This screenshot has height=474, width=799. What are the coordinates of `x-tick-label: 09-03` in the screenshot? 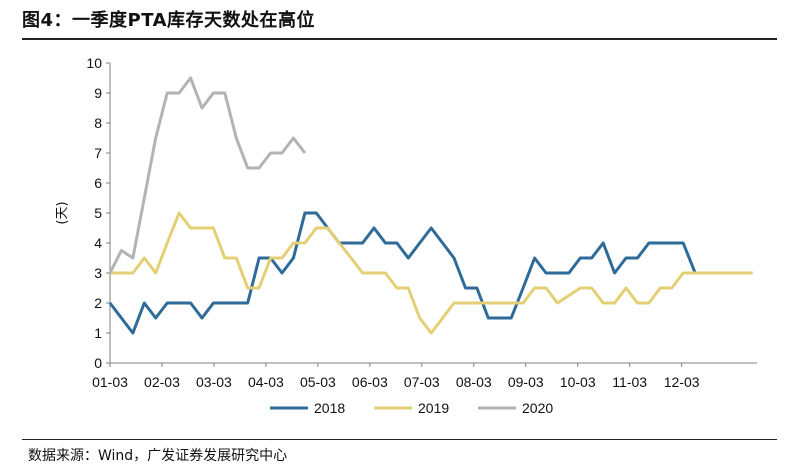 It's located at (526, 382).